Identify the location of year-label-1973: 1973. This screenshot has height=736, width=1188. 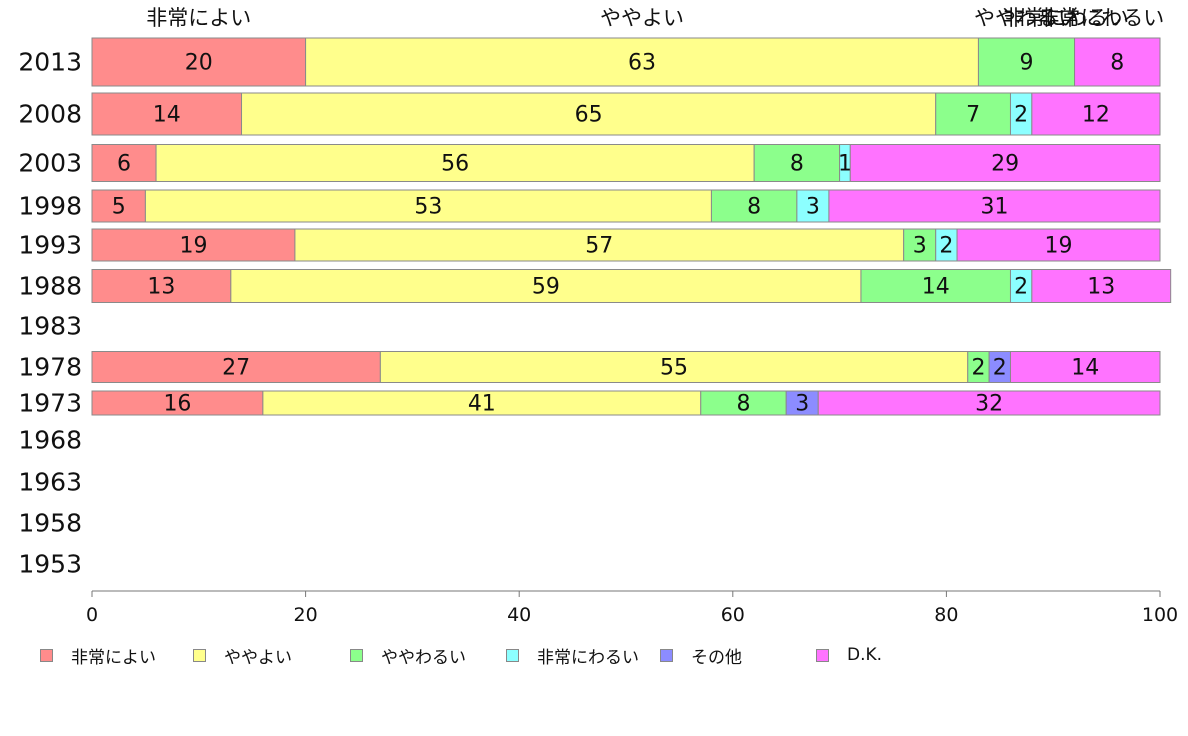
(50, 403).